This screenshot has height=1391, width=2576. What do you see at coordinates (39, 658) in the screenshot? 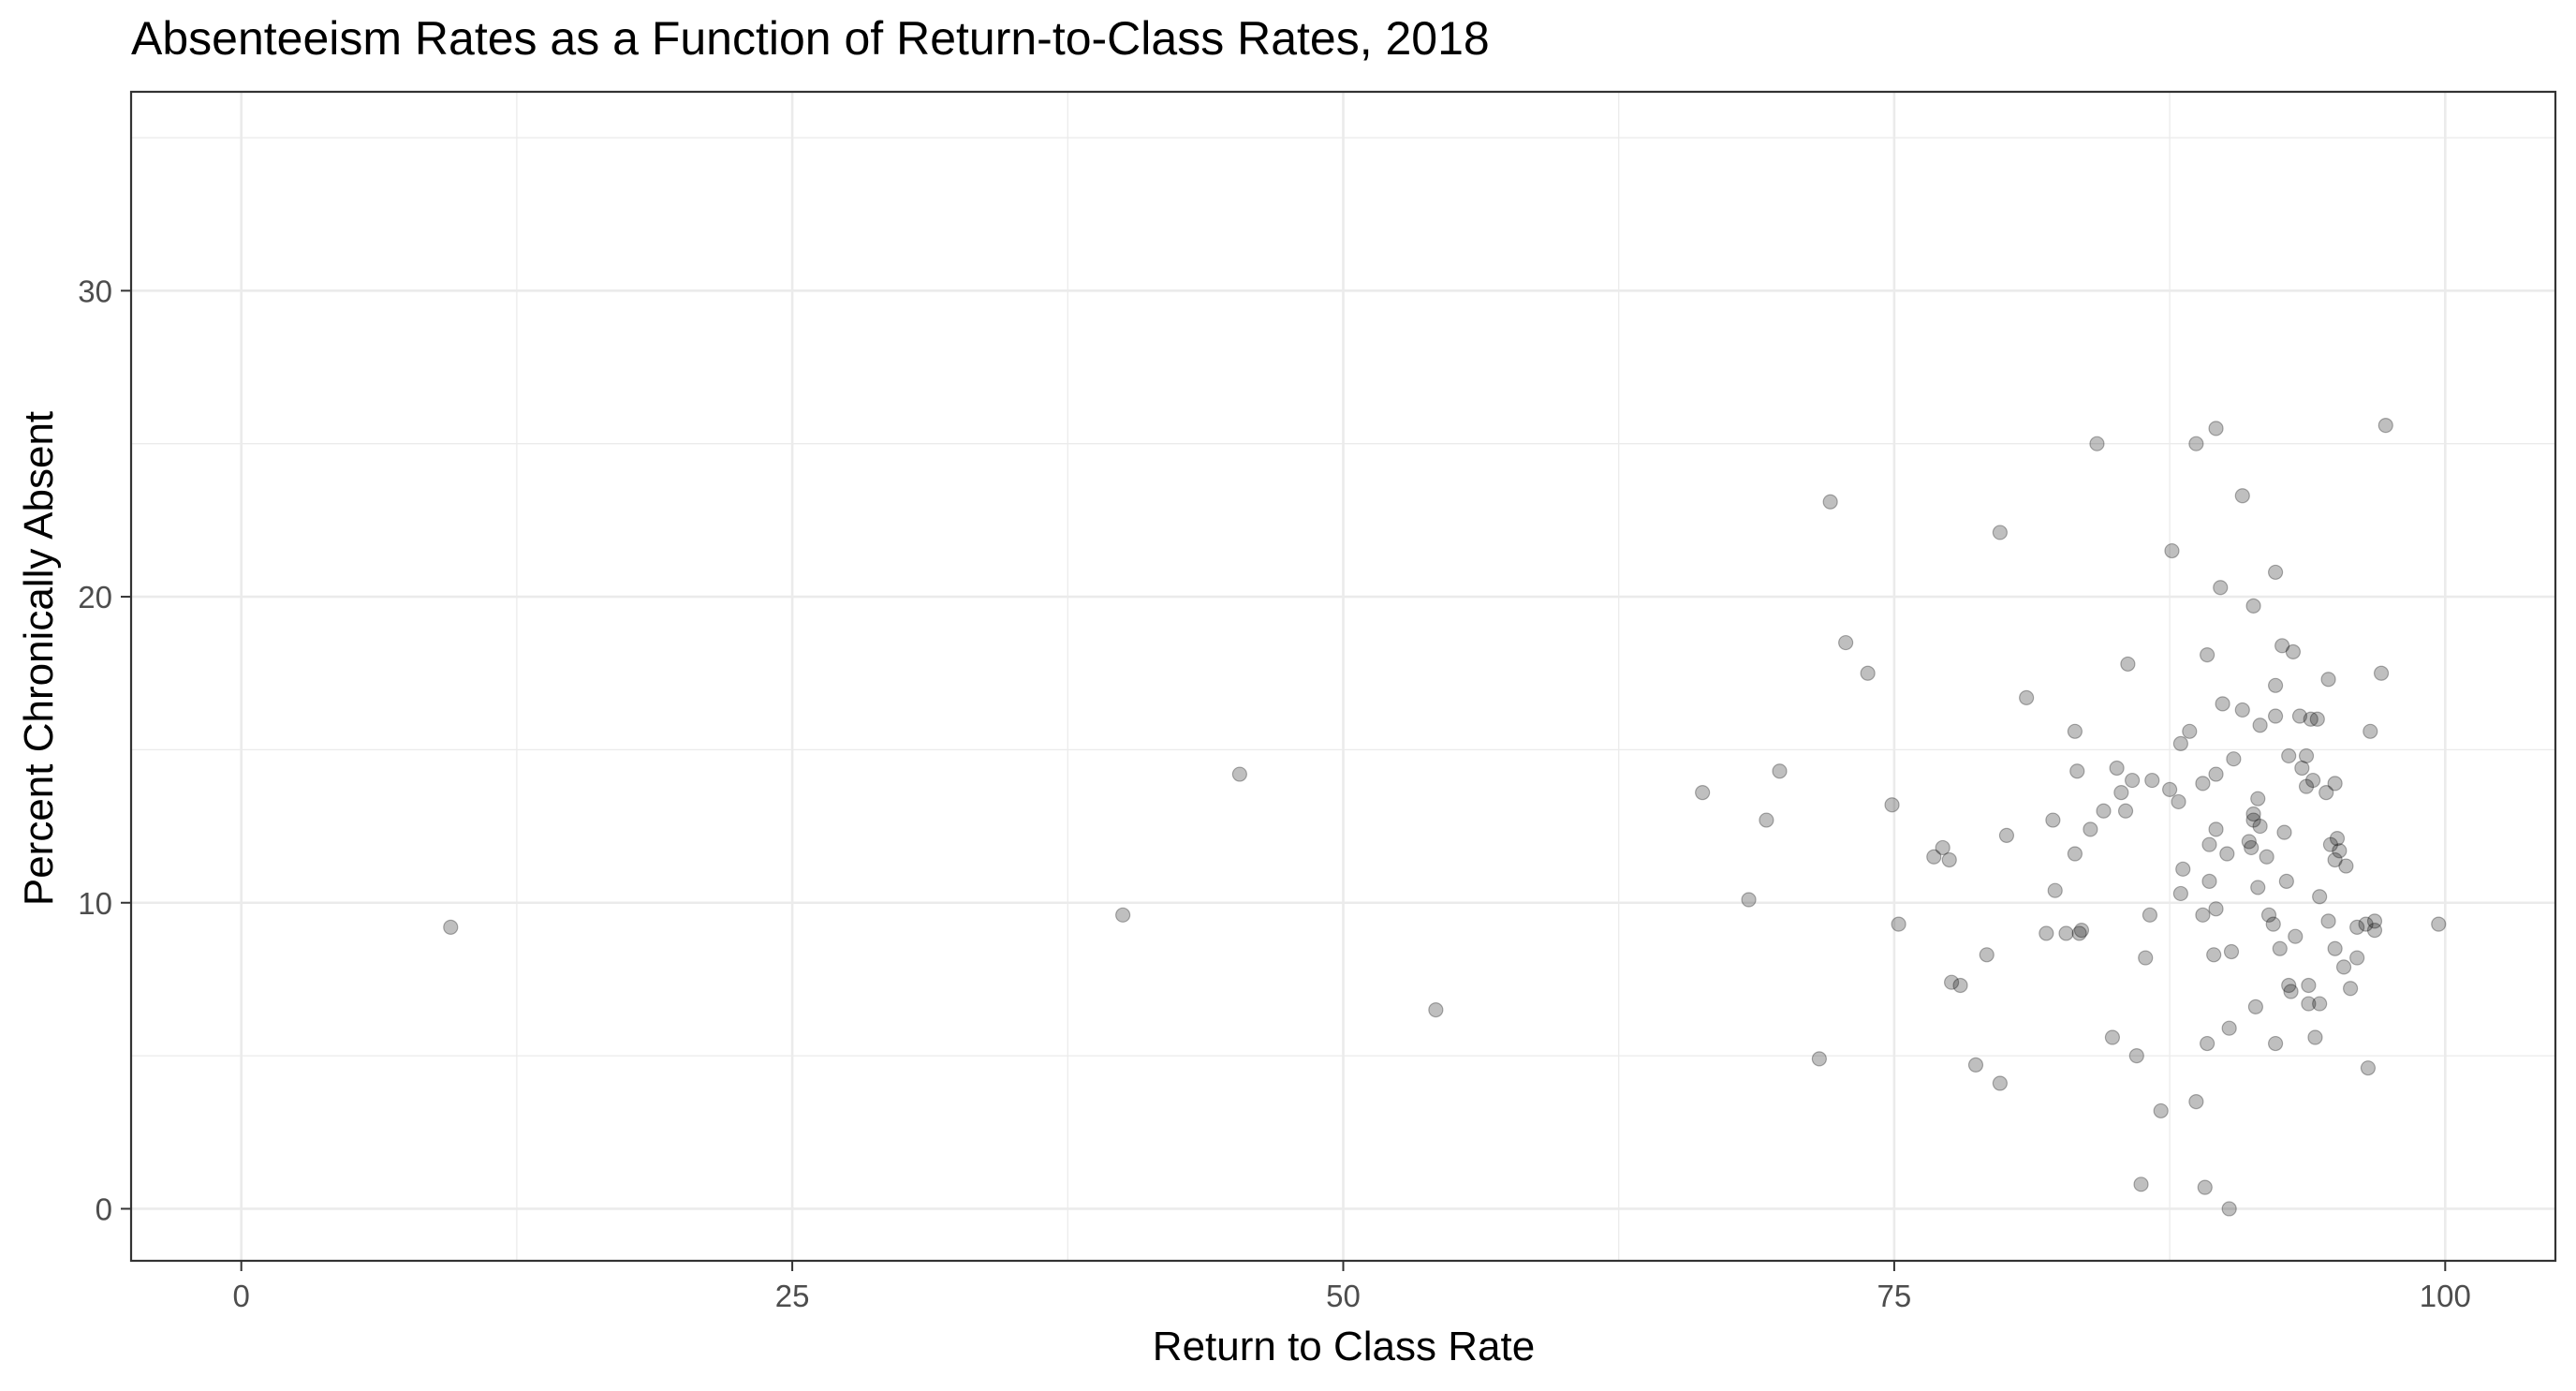
I see `y-axis-title: Percent Chronically Absent` at bounding box center [39, 658].